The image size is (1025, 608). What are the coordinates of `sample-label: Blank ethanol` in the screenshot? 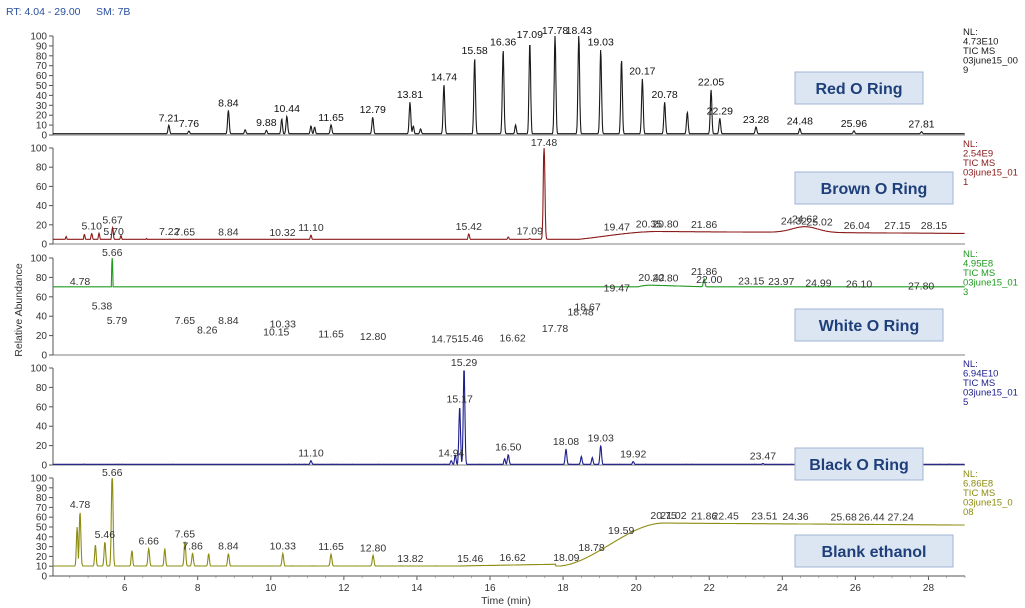 It's located at (874, 552).